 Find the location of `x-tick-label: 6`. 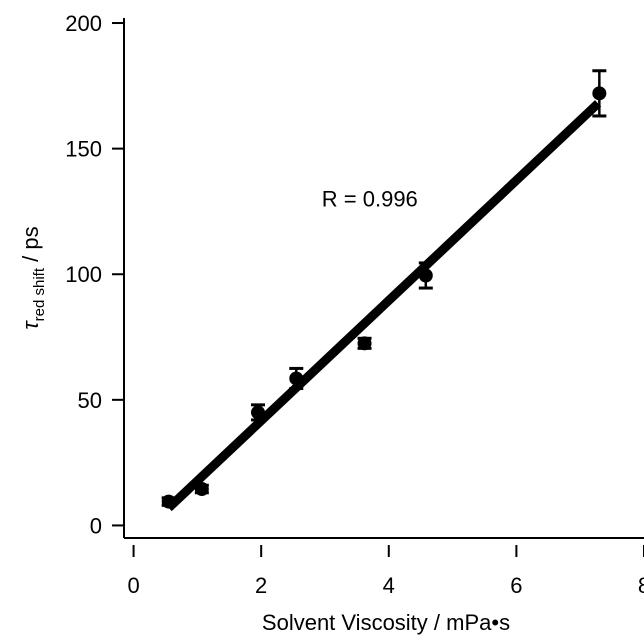

x-tick-label: 6 is located at coordinates (516, 585).